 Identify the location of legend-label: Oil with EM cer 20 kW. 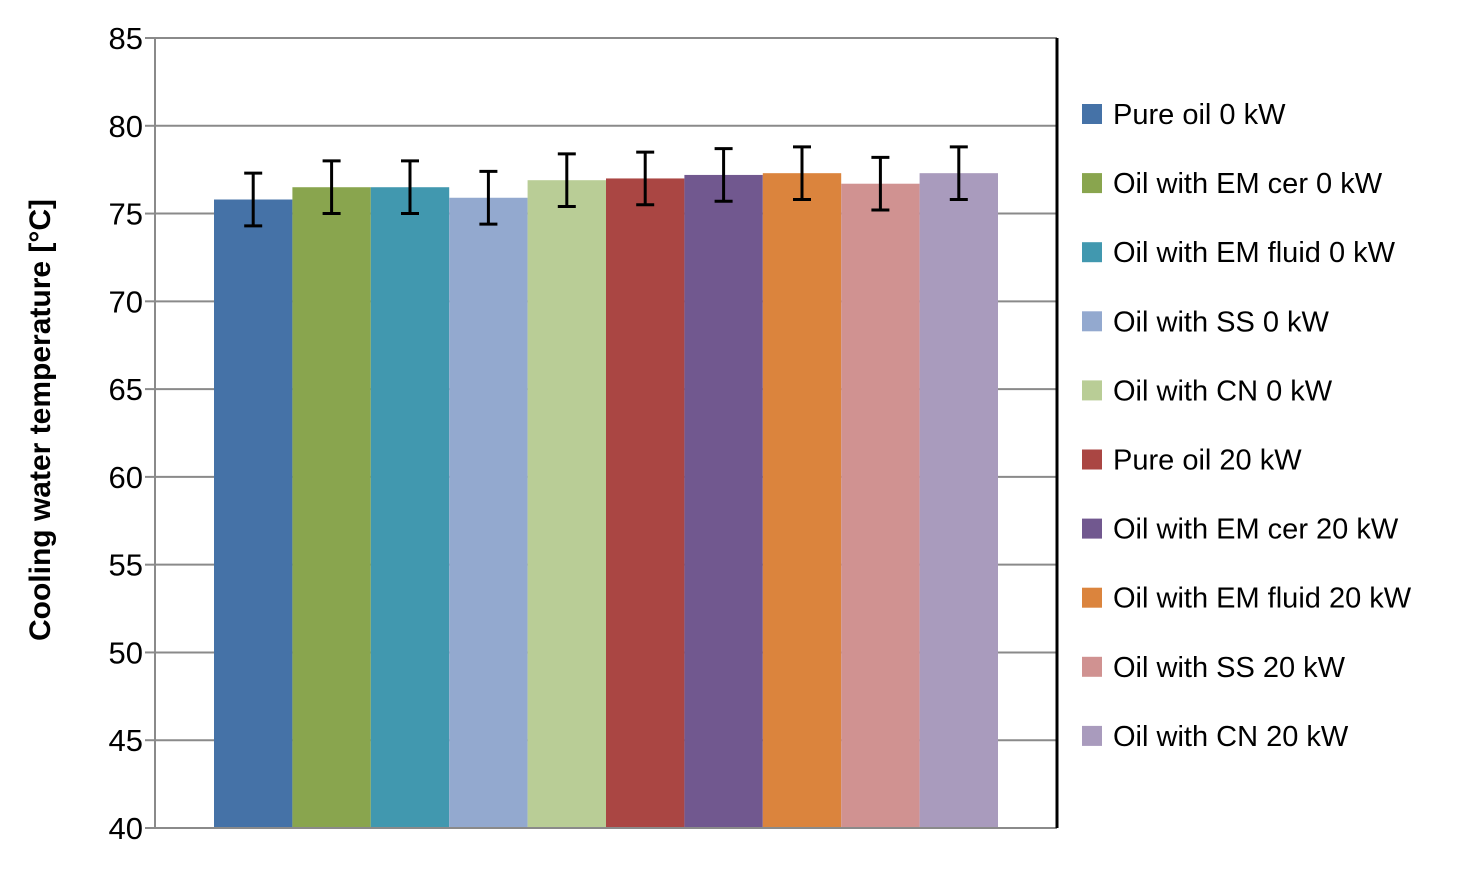
(1256, 530).